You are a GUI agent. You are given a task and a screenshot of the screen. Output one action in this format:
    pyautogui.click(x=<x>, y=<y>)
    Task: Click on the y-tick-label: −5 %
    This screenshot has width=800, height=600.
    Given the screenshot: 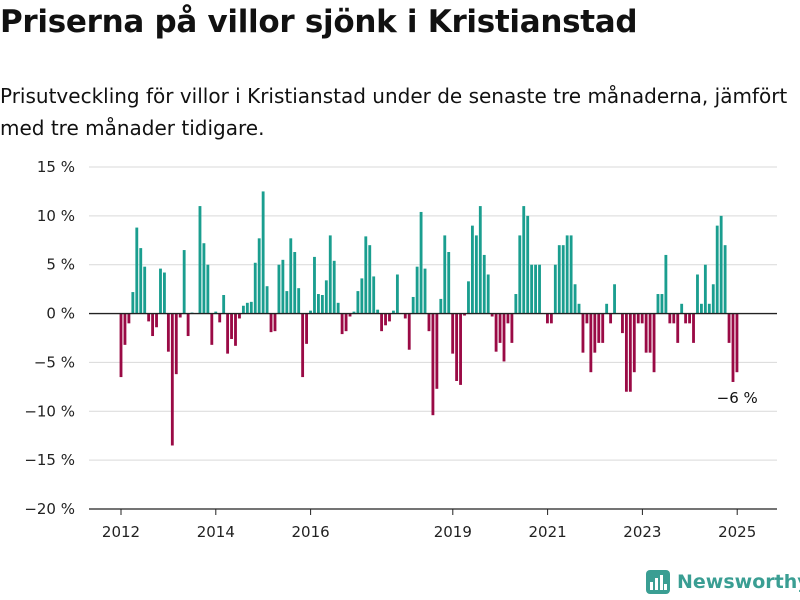 What is the action you would take?
    pyautogui.click(x=54, y=362)
    